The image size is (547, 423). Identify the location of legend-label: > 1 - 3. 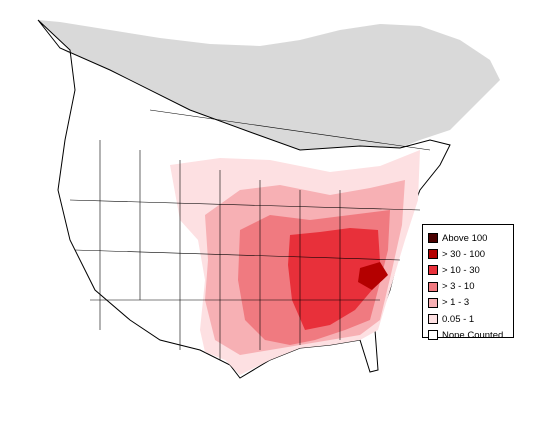
(456, 303).